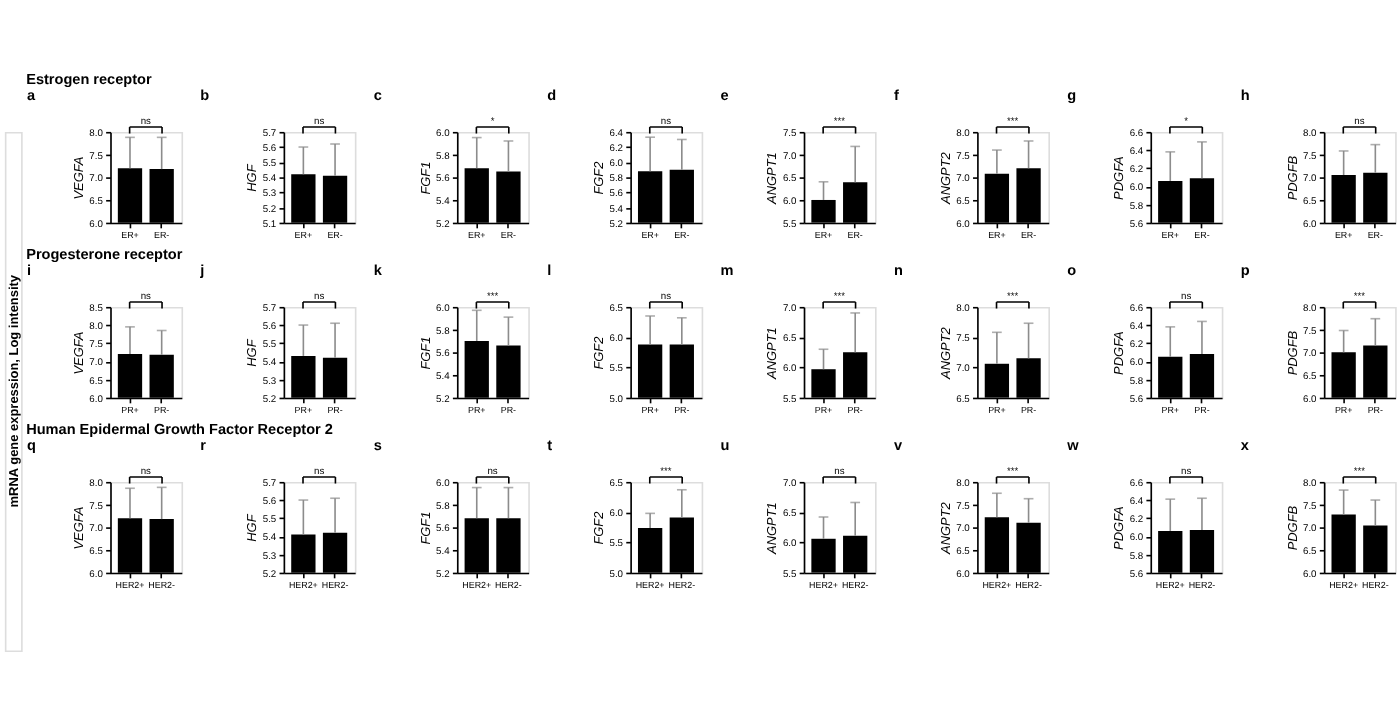 This screenshot has height=726, width=1400. What do you see at coordinates (727, 269) in the screenshot?
I see `chart-title: m` at bounding box center [727, 269].